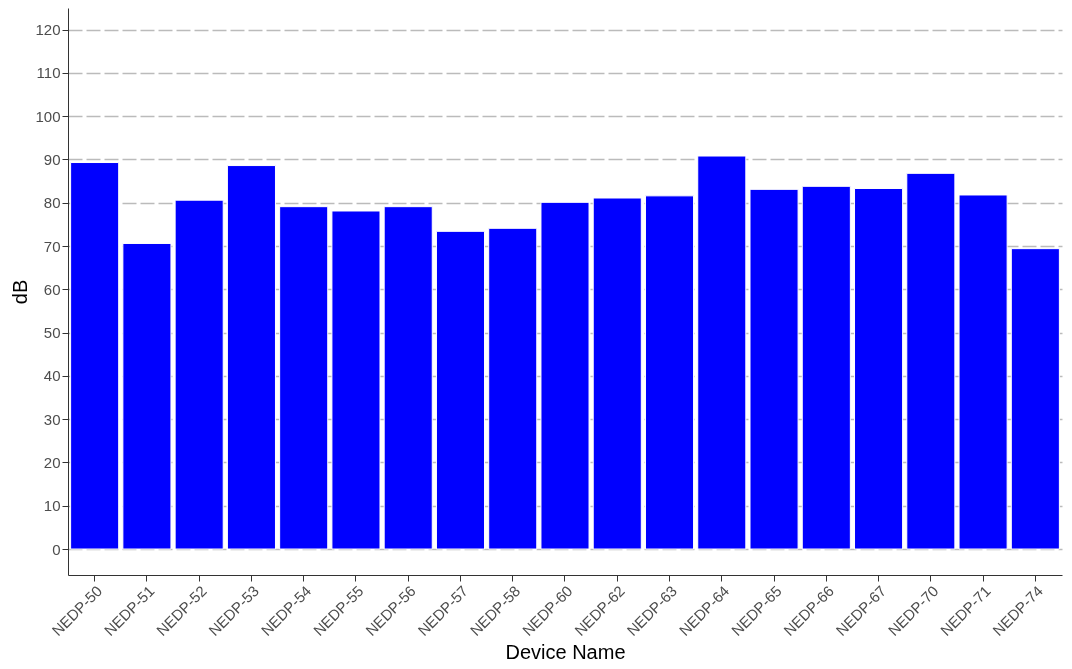 The height and width of the screenshot is (669, 1072). What do you see at coordinates (20, 292) in the screenshot?
I see `y-axis-title: dB` at bounding box center [20, 292].